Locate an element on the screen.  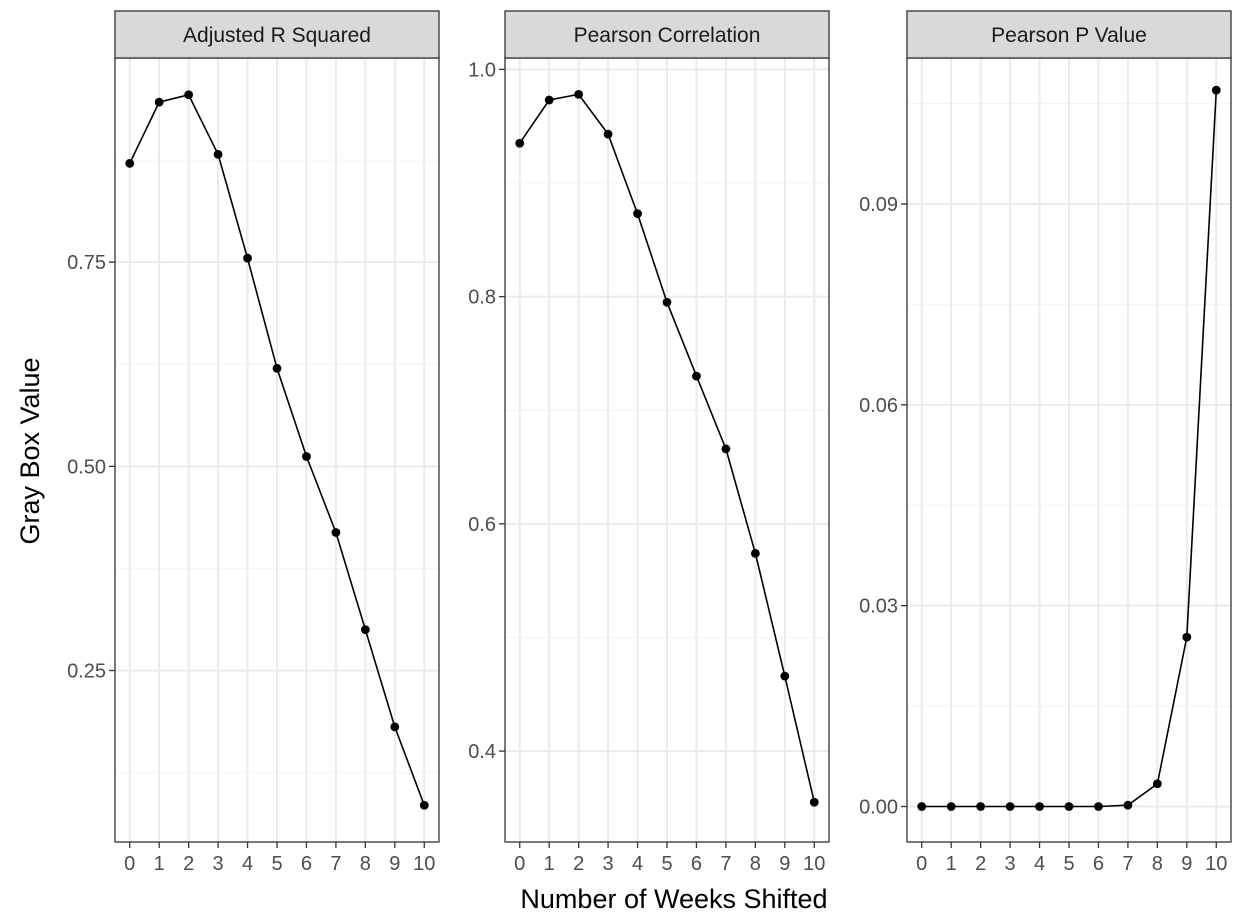
y-tick-label: 0.4 is located at coordinates (482, 752).